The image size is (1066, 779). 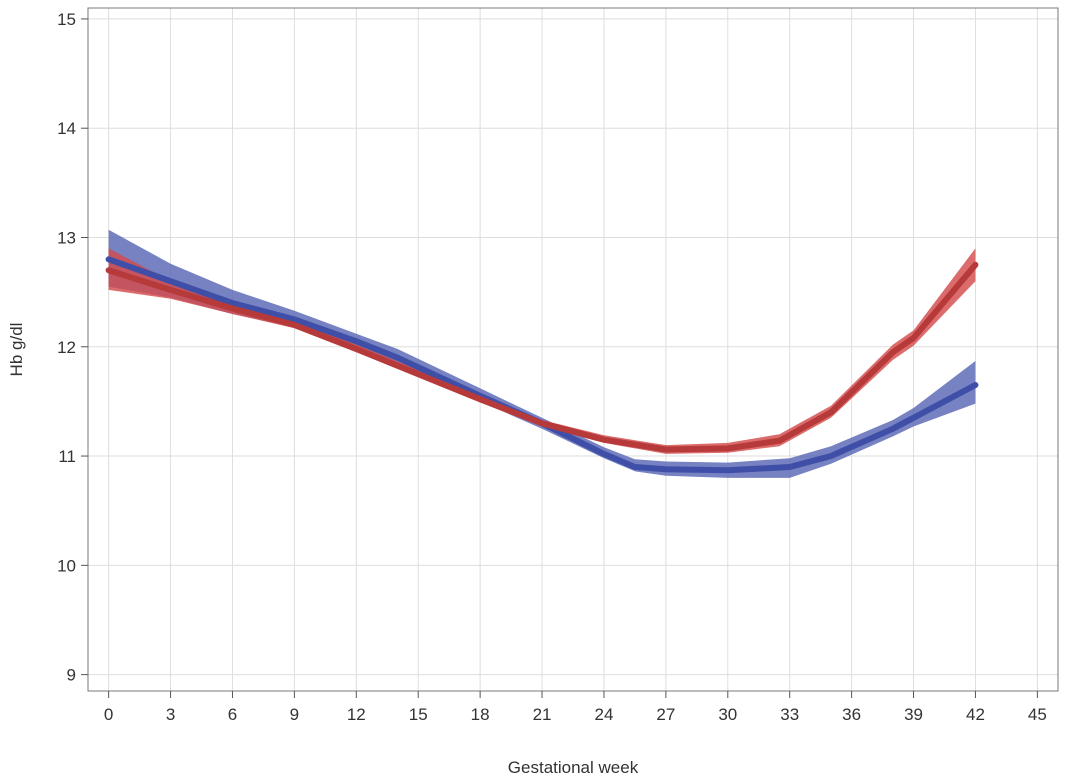 What do you see at coordinates (542, 714) in the screenshot?
I see `x-tick-label: 21` at bounding box center [542, 714].